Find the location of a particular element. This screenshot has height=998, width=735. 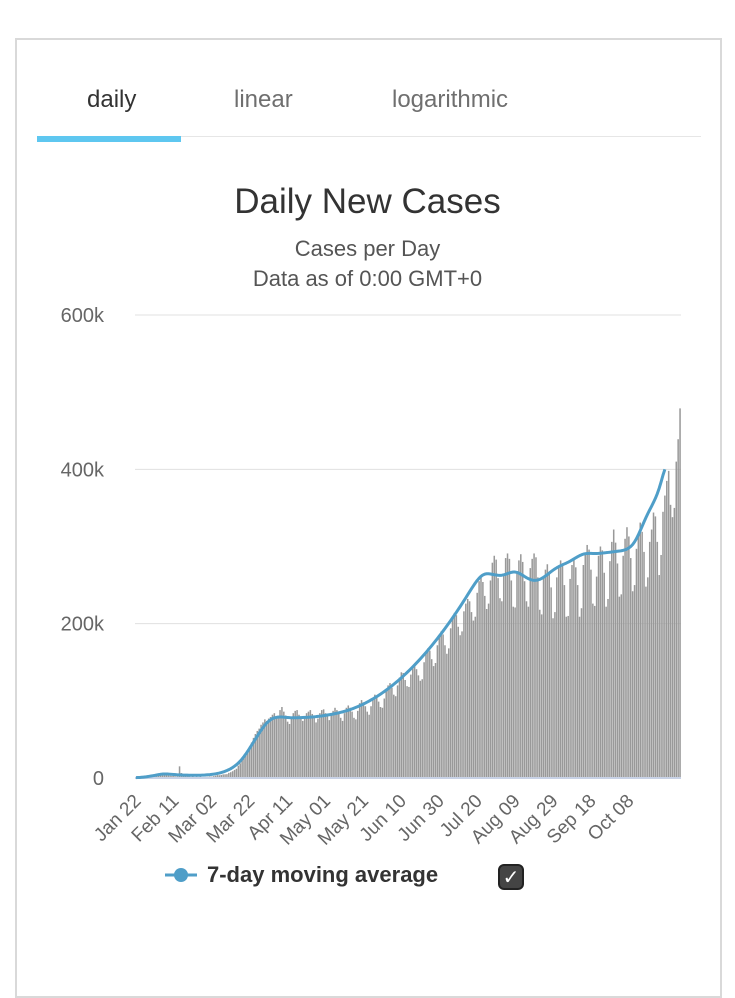

legend-item-moving-average: 7-day moving average is located at coordinates (301, 875).